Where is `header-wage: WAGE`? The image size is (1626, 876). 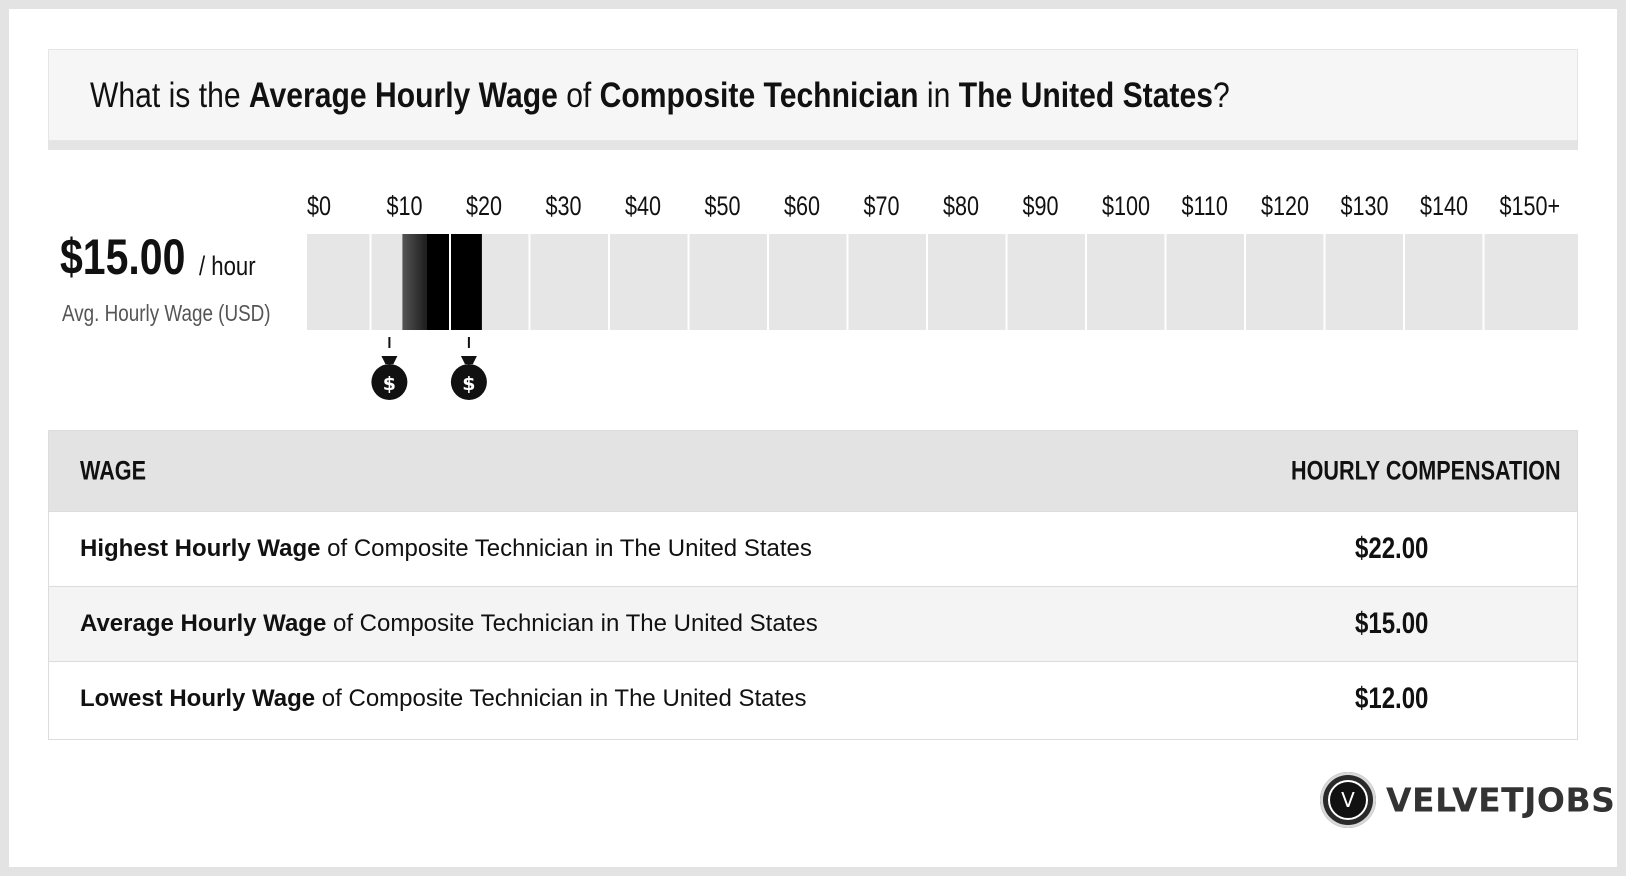 header-wage: WAGE is located at coordinates (113, 470).